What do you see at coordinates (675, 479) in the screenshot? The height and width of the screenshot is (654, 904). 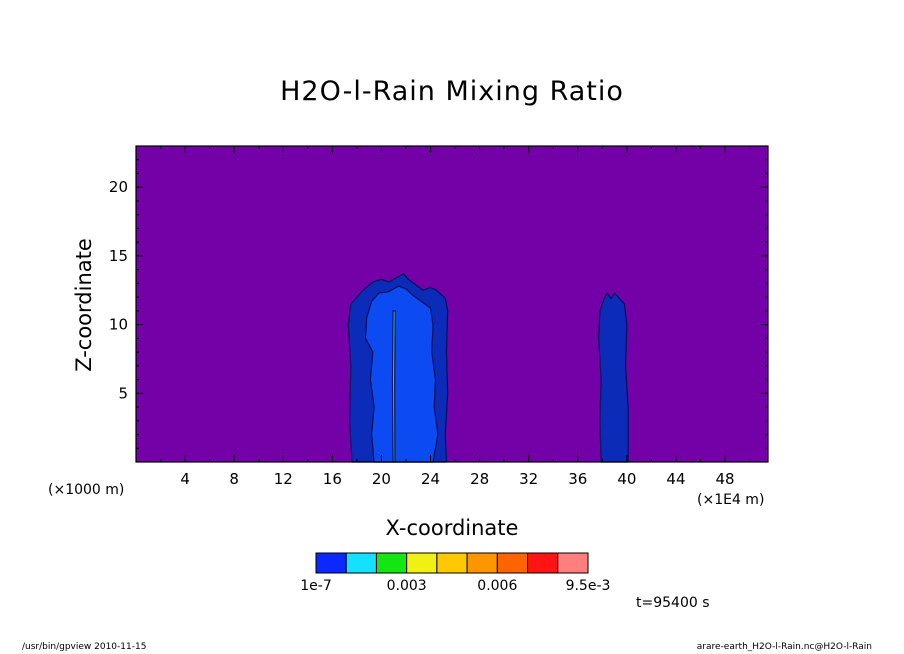 I see `x-tick-label: 44` at bounding box center [675, 479].